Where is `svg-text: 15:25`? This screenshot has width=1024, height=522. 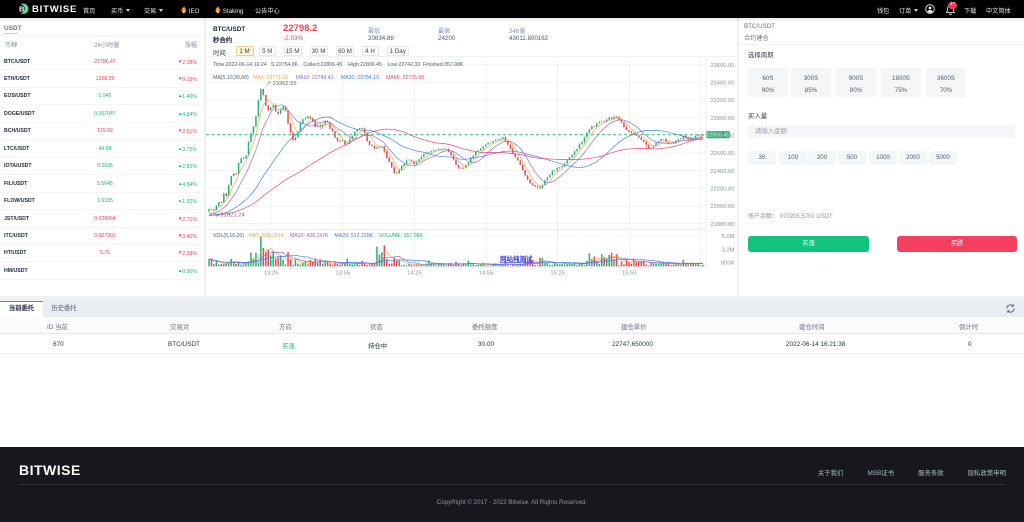
svg-text: 15:25 is located at coordinates (557, 274).